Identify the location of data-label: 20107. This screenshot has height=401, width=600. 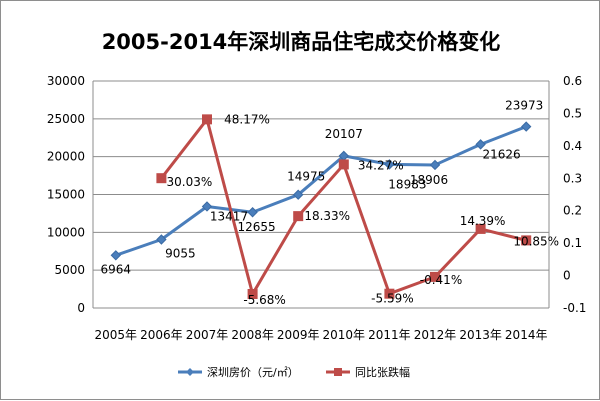
(344, 134).